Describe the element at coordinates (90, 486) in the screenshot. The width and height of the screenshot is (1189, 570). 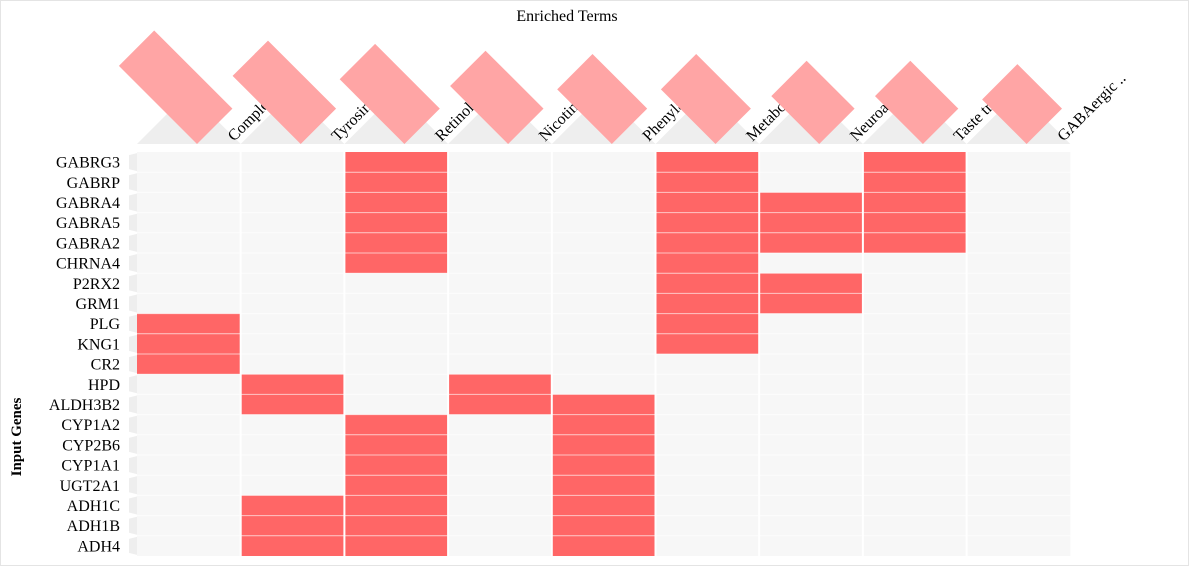
I see `row-label: UGT2A1` at that location.